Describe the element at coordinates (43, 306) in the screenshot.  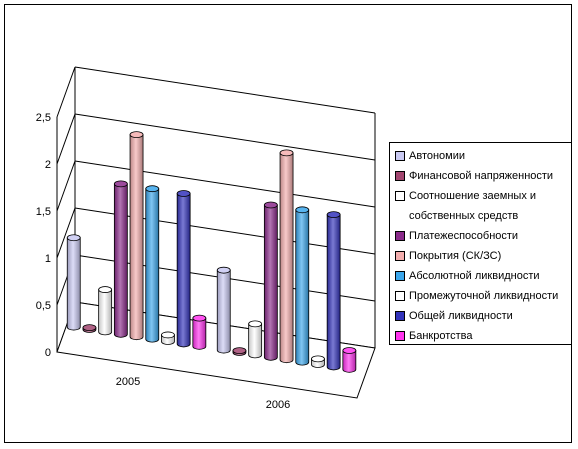
I see `y-tick-label: 0,5` at that location.